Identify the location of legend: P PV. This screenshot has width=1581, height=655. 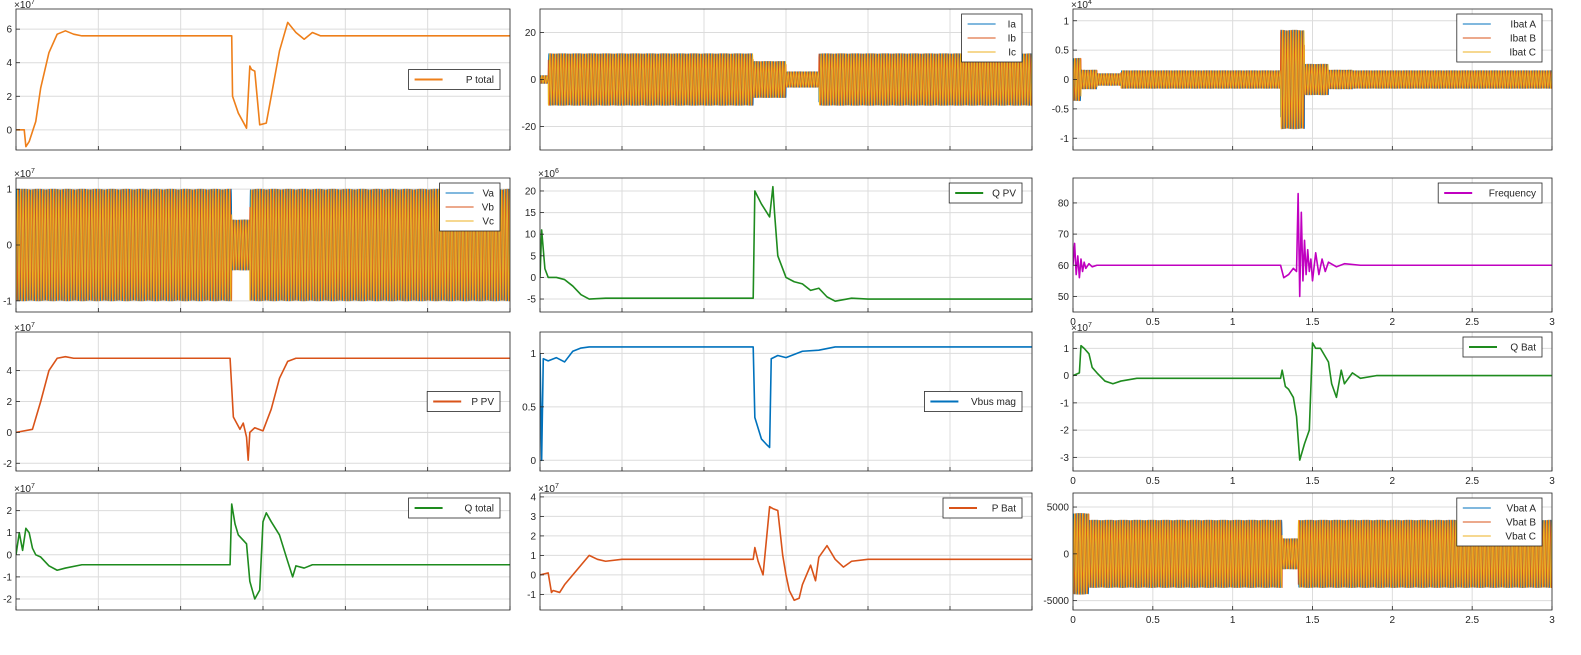
(463, 401).